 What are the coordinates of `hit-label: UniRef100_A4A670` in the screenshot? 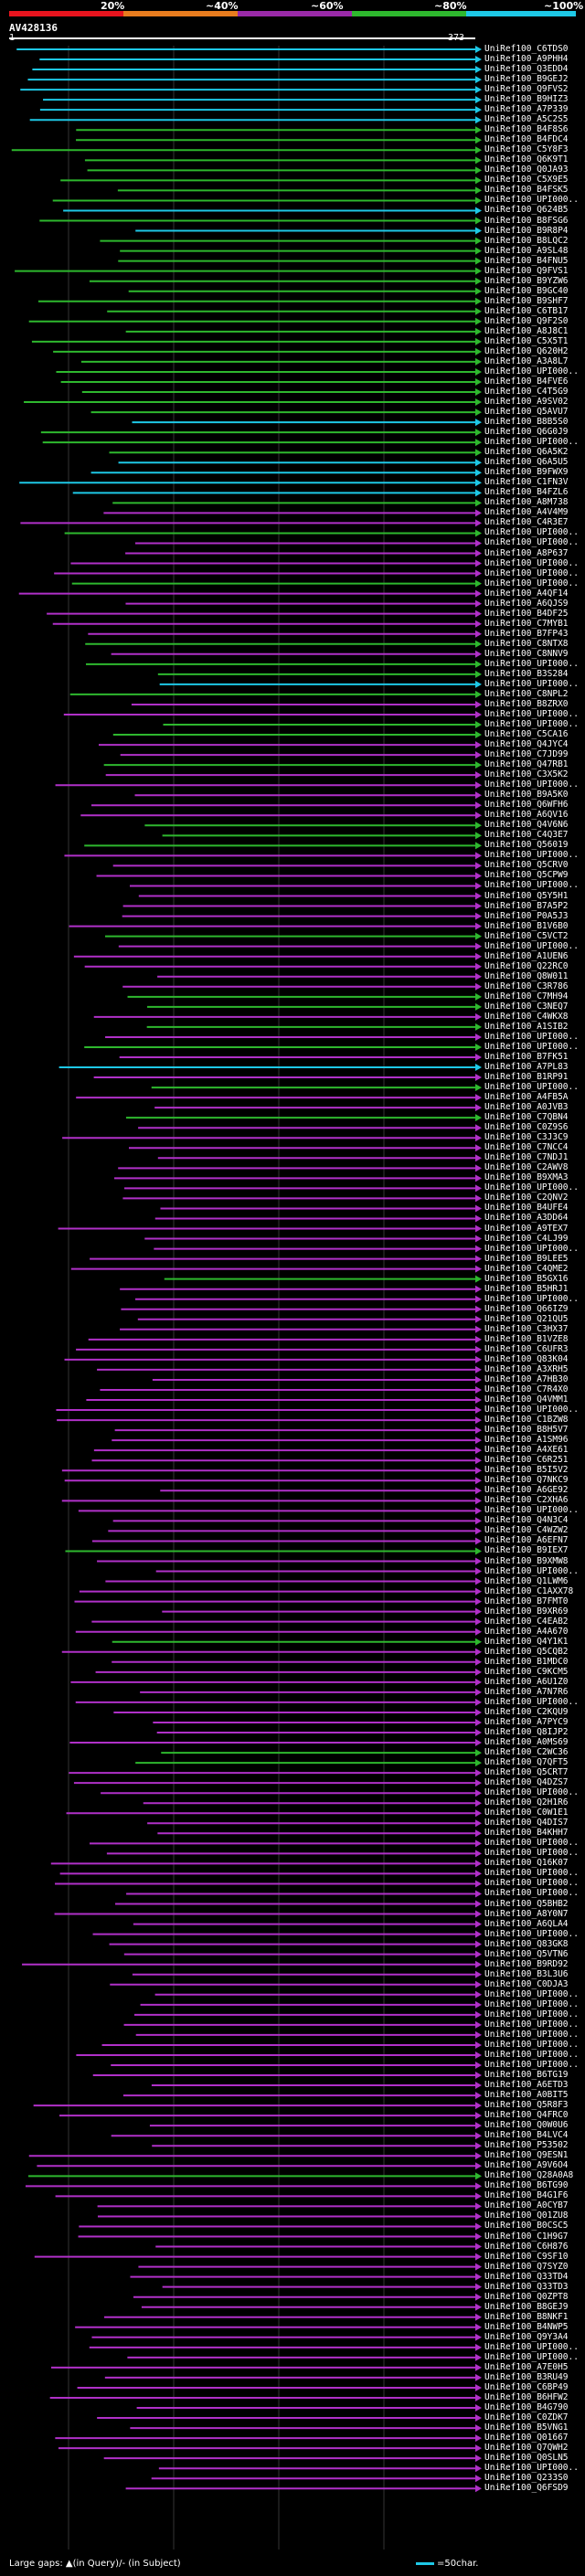 It's located at (527, 1631).